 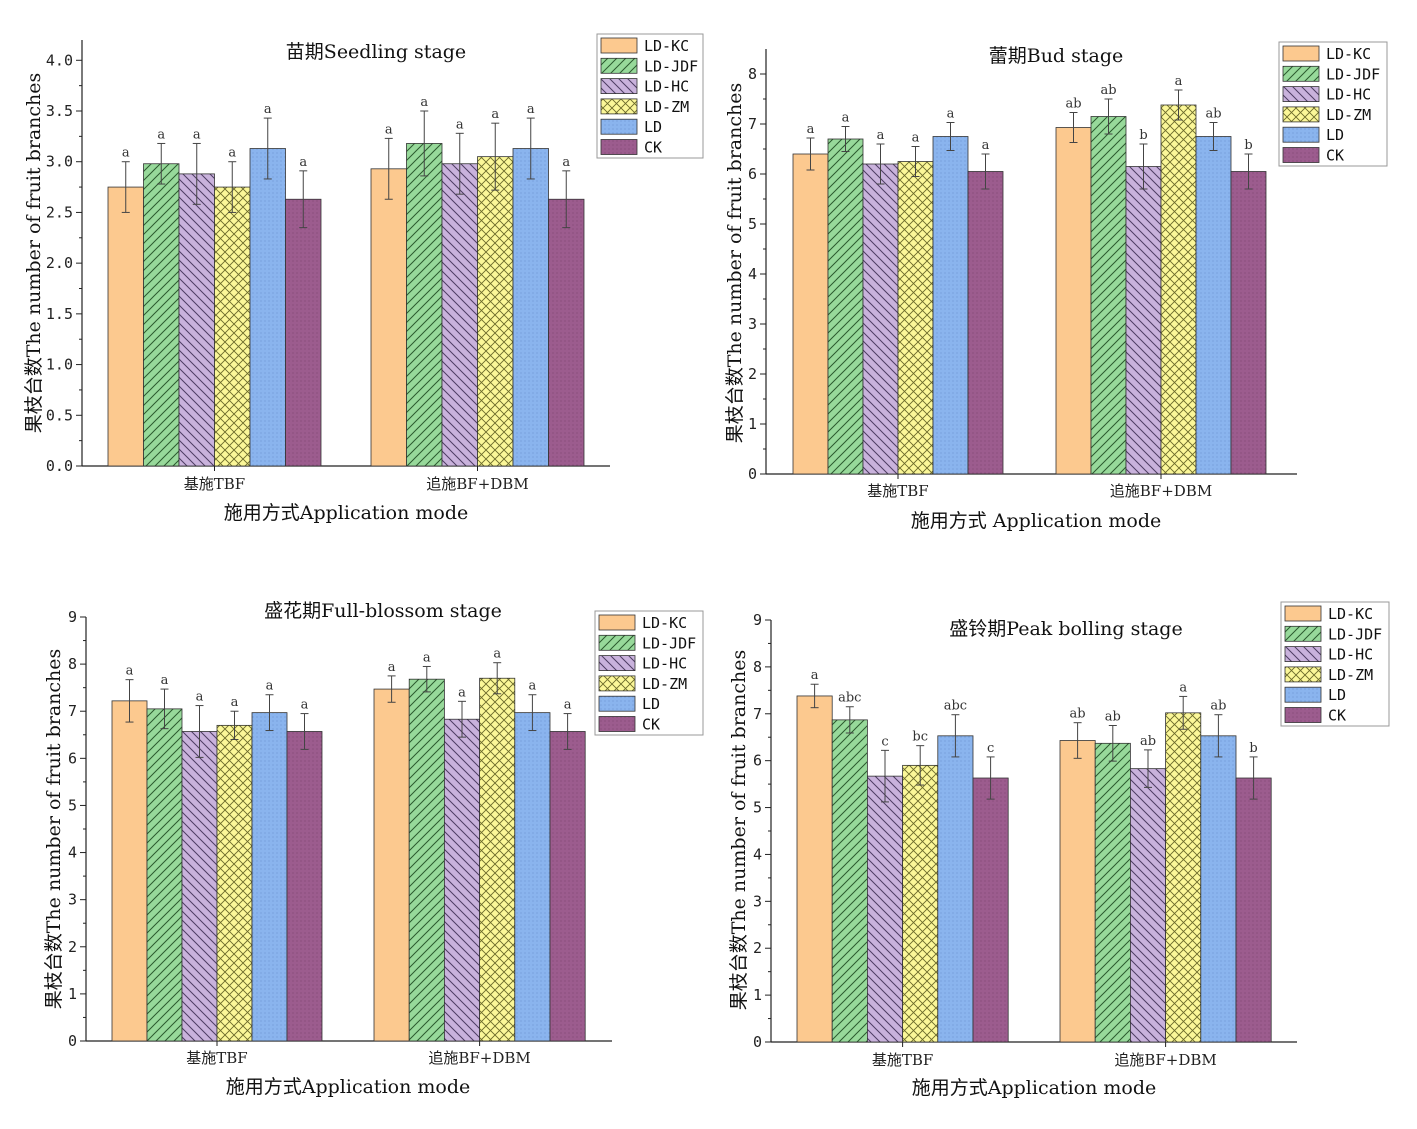 I want to click on y-tick-label: 3.0, so click(x=59, y=162).